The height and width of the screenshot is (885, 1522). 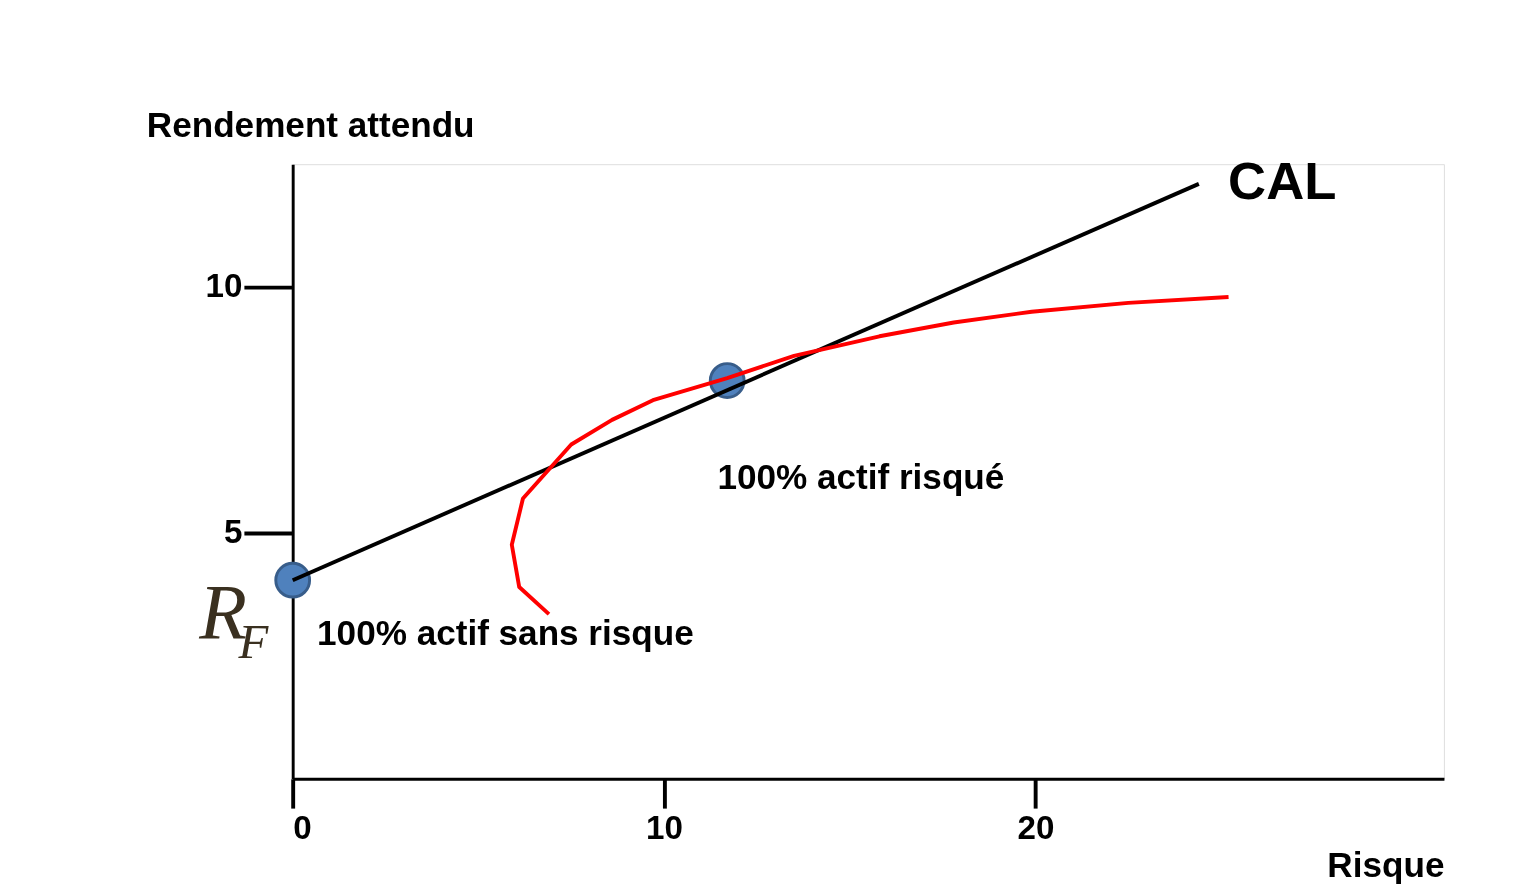 I want to click on x-axis-title: Risque, so click(x=1386, y=864).